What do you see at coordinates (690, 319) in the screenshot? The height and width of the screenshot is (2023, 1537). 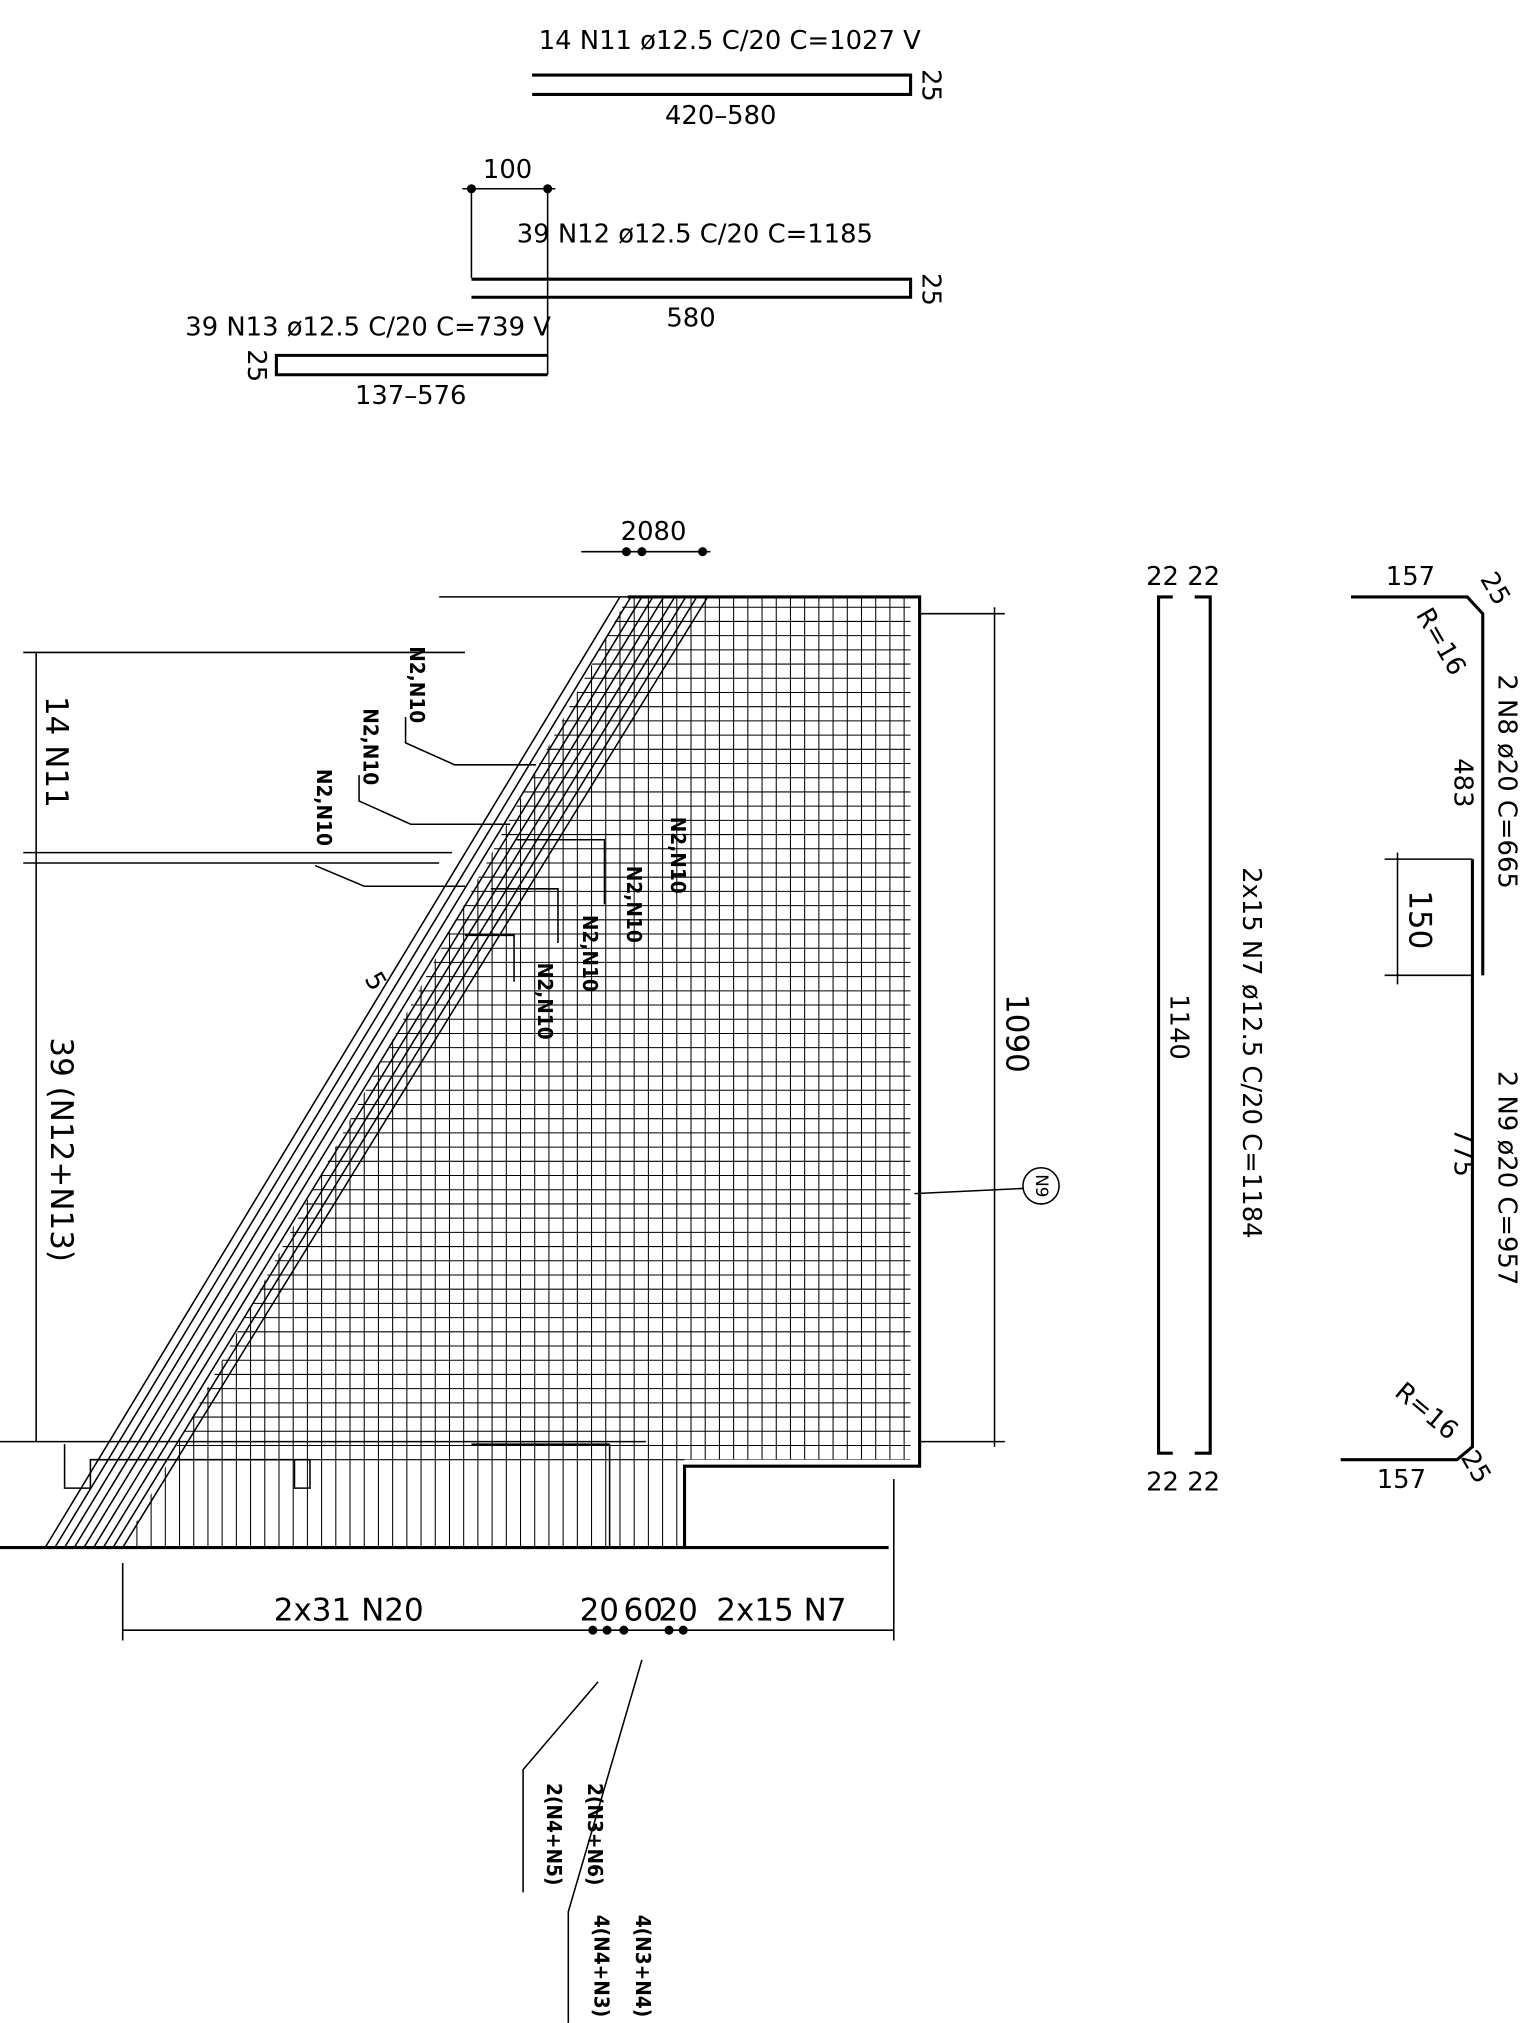 I see `label: 580` at bounding box center [690, 319].